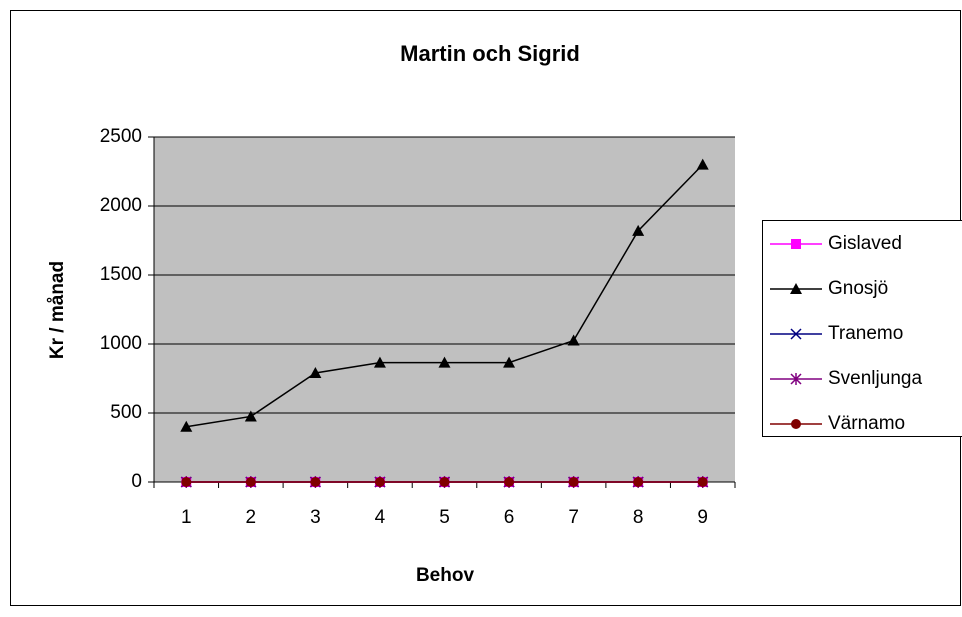 This screenshot has height=617, width=962. Describe the element at coordinates (136, 481) in the screenshot. I see `y-tick-label: 0` at that location.